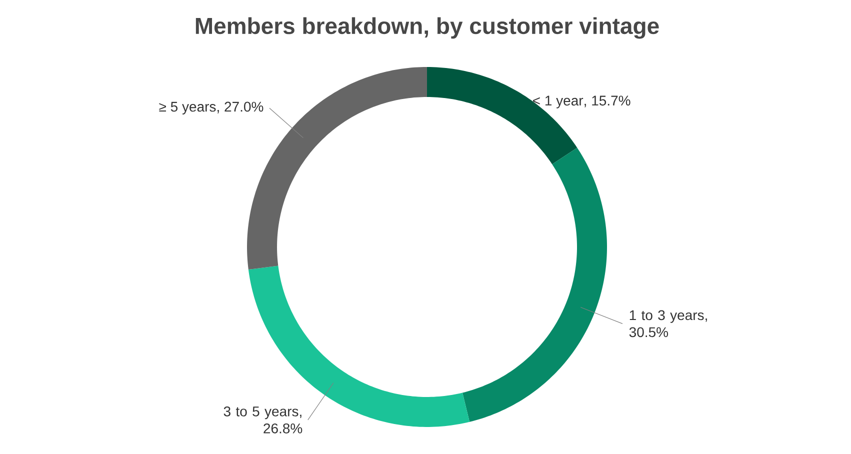 This screenshot has width=851, height=454. What do you see at coordinates (187, 108) in the screenshot?
I see `slice-label: ≥ 5 years` at bounding box center [187, 108].